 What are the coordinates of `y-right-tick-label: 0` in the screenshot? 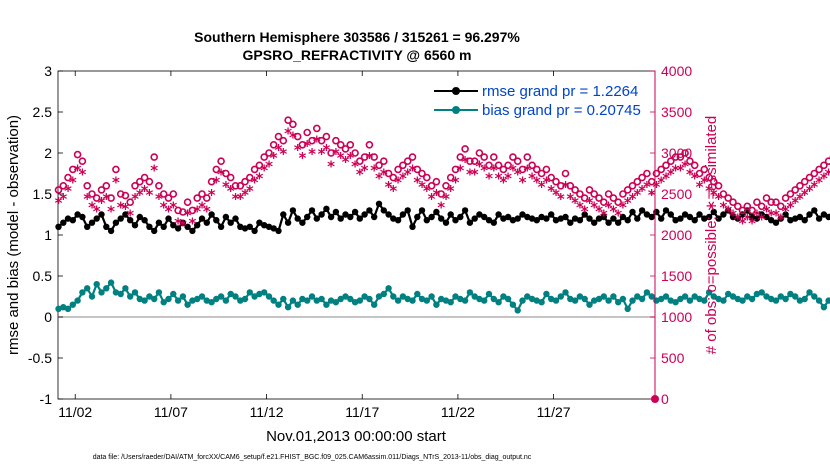 It's located at (665, 399).